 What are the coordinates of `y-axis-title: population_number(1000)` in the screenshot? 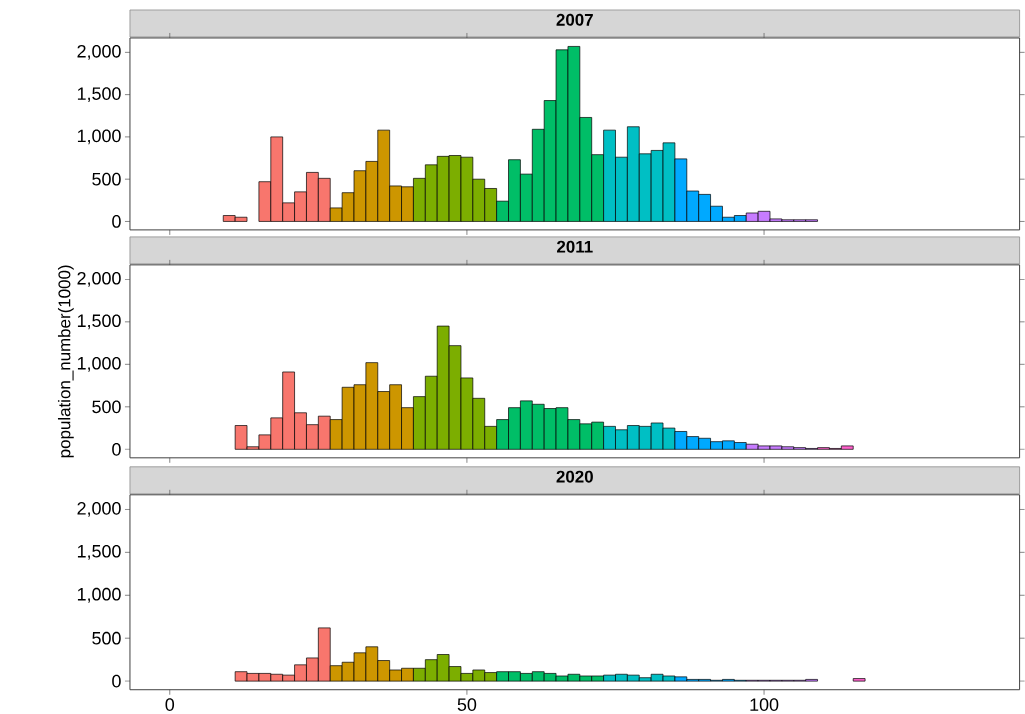 It's located at (65, 361).